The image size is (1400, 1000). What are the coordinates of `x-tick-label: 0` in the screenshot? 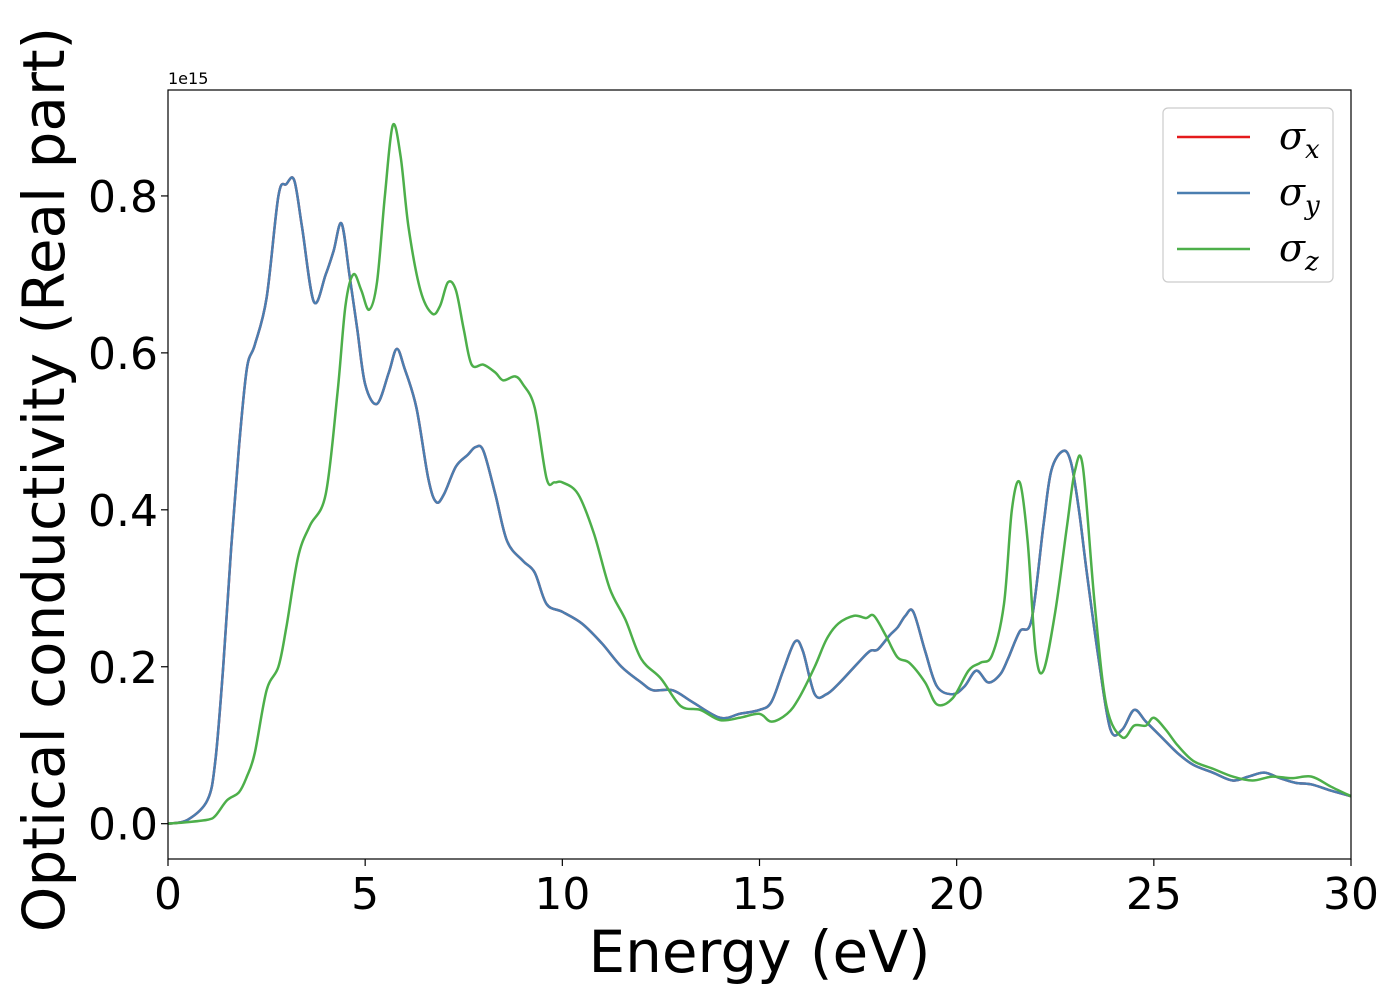 It's located at (168, 894).